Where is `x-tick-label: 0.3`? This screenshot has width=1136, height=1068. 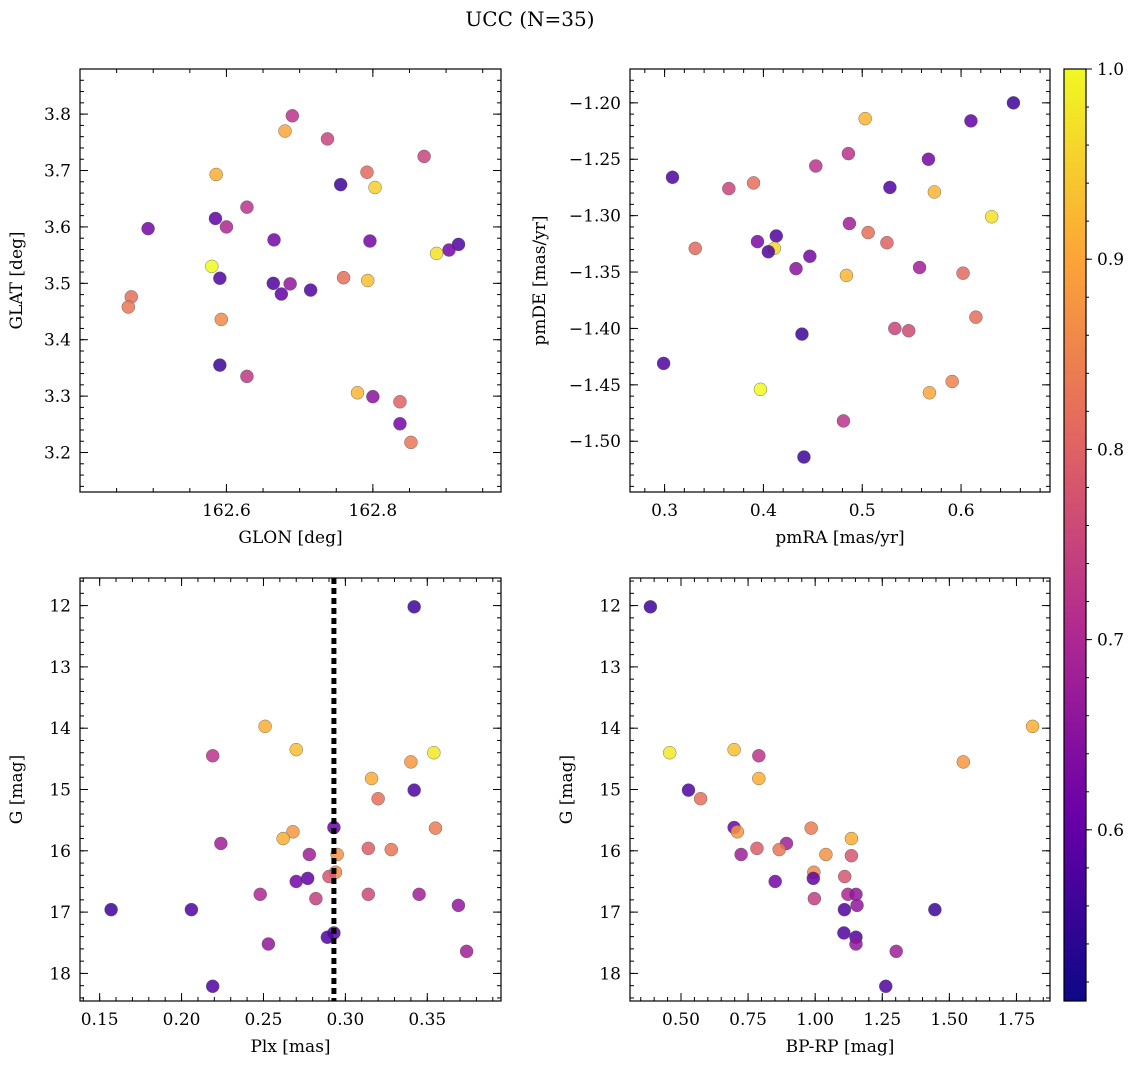 x-tick-label: 0.3 is located at coordinates (664, 511).